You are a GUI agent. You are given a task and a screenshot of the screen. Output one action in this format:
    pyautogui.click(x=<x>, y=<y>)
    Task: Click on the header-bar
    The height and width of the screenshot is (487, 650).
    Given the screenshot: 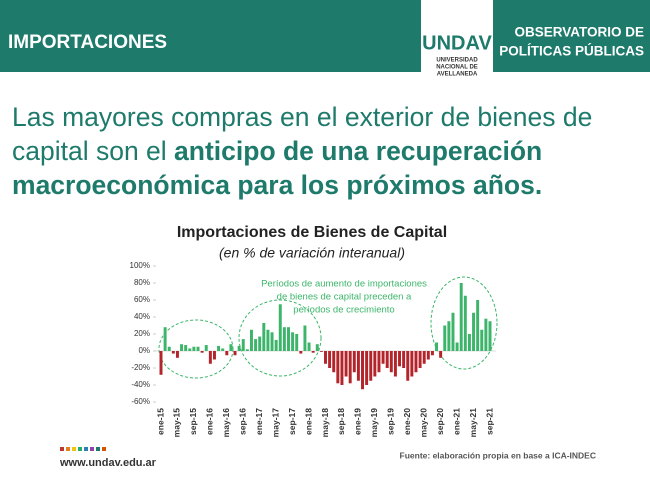 What is the action you would take?
    pyautogui.click(x=325, y=36)
    